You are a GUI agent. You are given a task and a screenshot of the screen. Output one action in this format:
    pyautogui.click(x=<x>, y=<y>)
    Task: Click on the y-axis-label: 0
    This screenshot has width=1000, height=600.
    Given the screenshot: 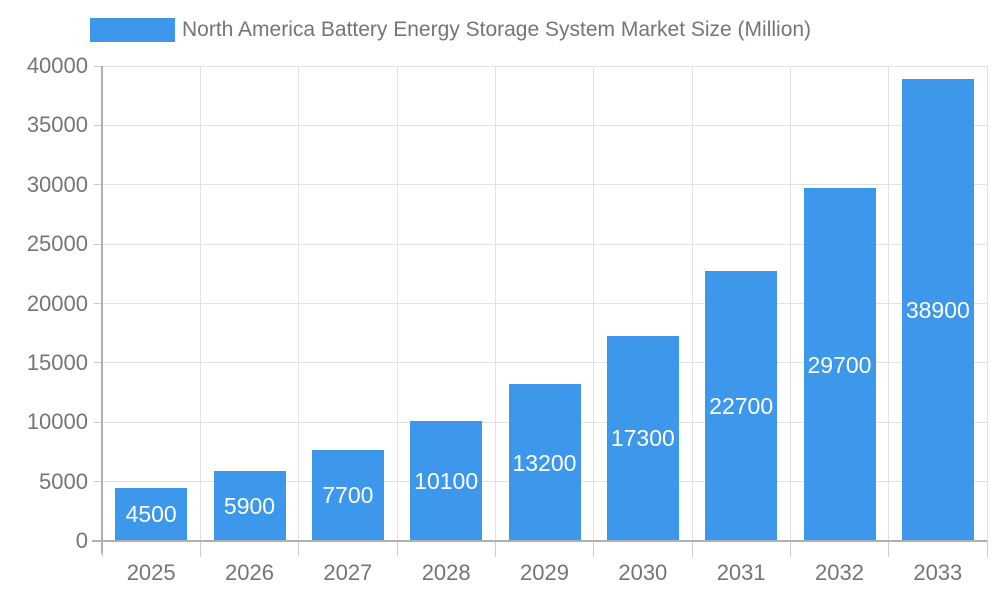 What is the action you would take?
    pyautogui.click(x=81, y=540)
    